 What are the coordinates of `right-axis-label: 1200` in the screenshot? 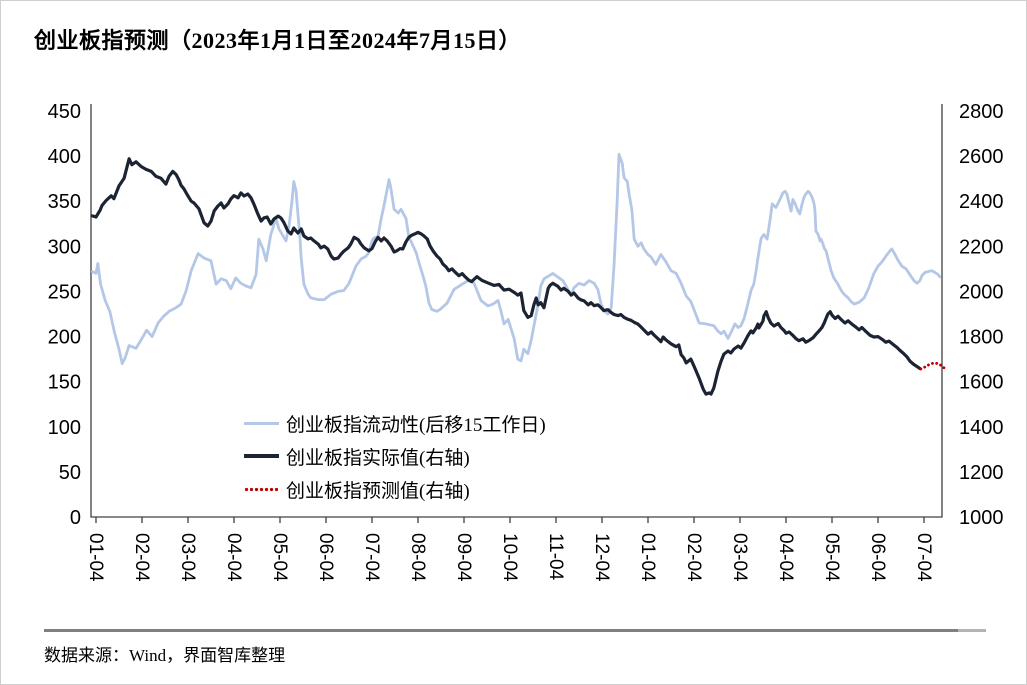 It's located at (981, 473).